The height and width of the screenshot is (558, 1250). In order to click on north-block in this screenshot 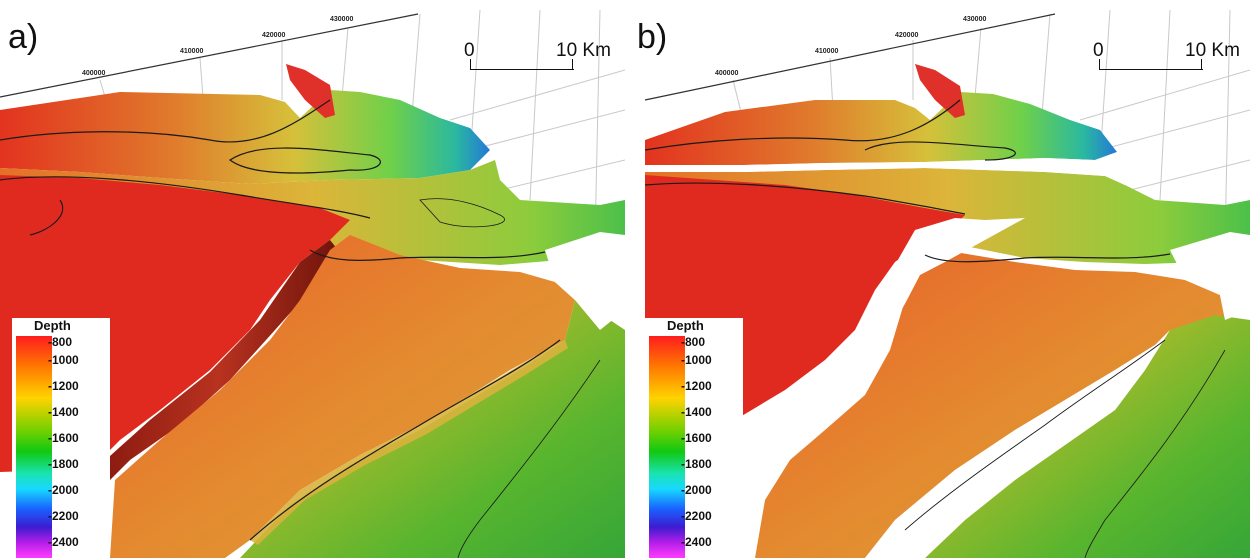, I will do `click(881, 128)`.